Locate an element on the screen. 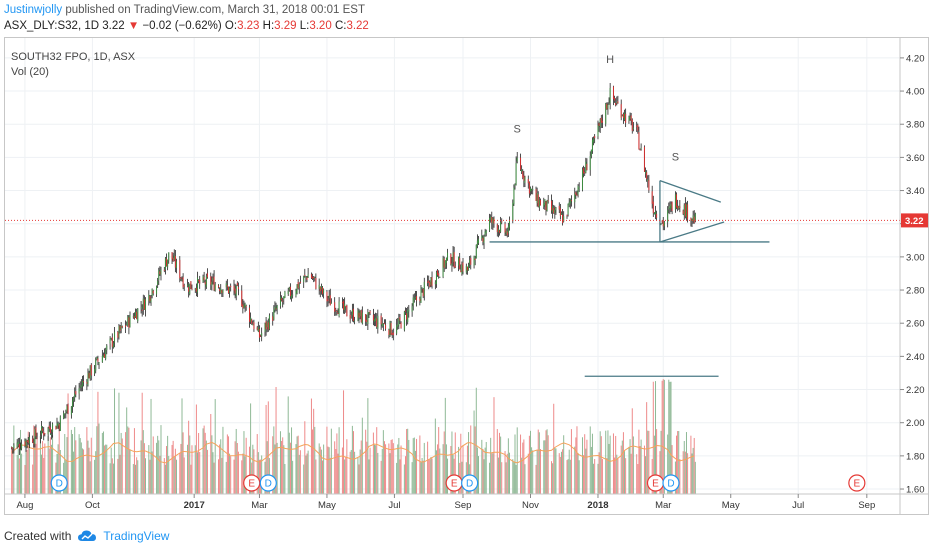 This screenshot has width=932, height=550. author-link: Justinwjolly is located at coordinates (33, 10).